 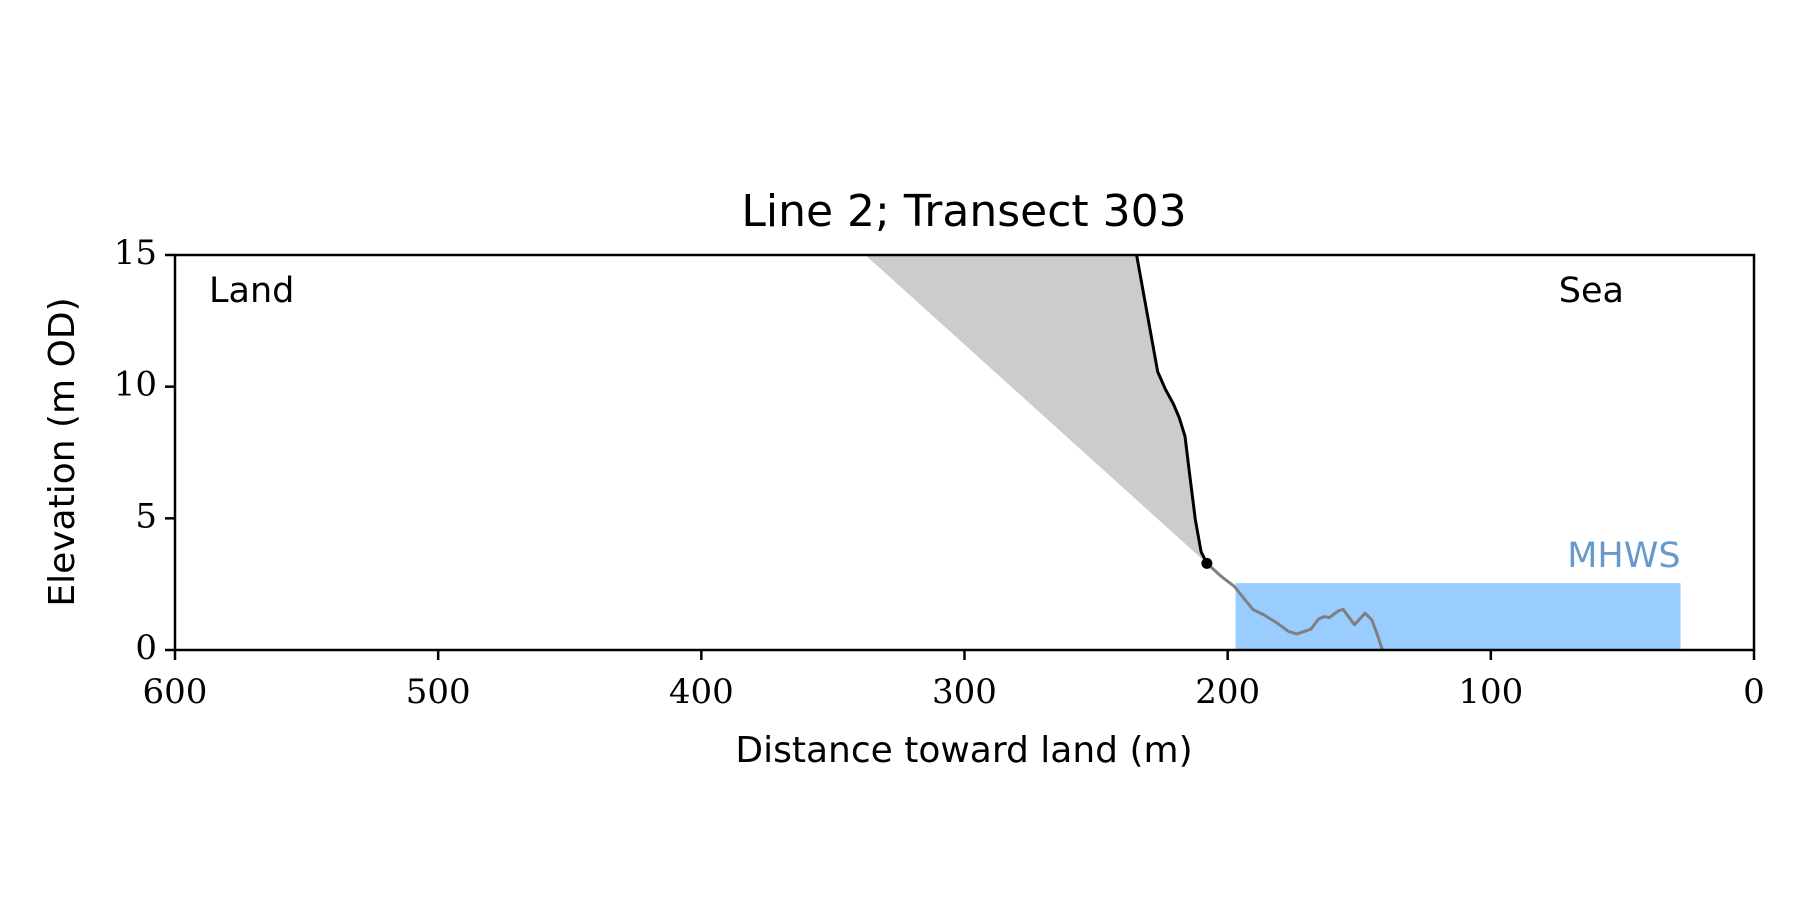 What do you see at coordinates (1754, 692) in the screenshot?
I see `x-tick-label: 0` at bounding box center [1754, 692].